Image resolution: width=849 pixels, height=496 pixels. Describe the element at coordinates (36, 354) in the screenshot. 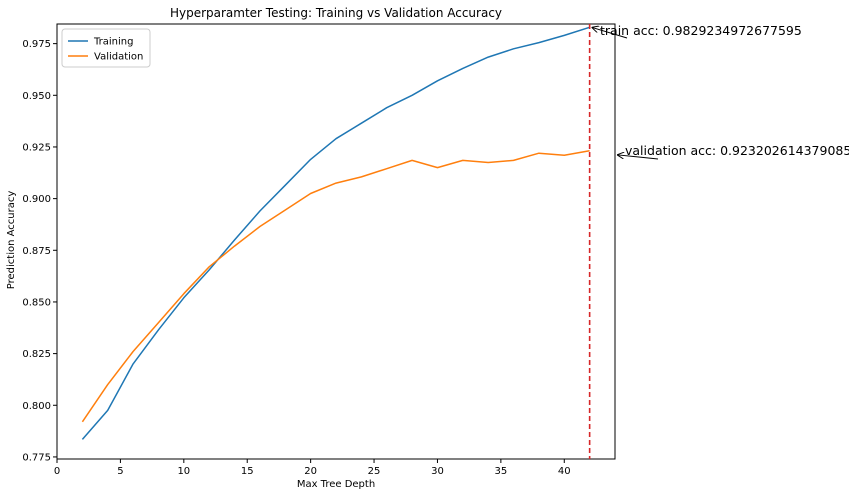

I see `y-tick-label: 0.825` at that location.